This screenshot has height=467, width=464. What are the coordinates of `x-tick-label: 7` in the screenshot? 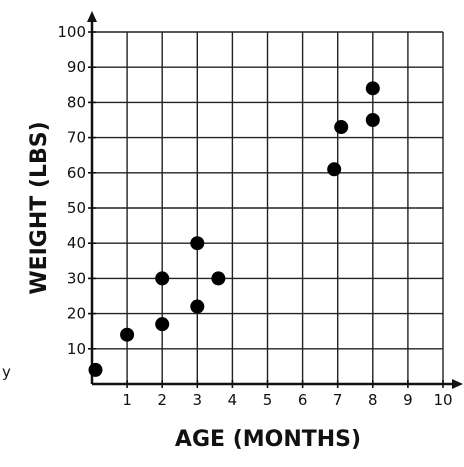 It's located at (338, 400).